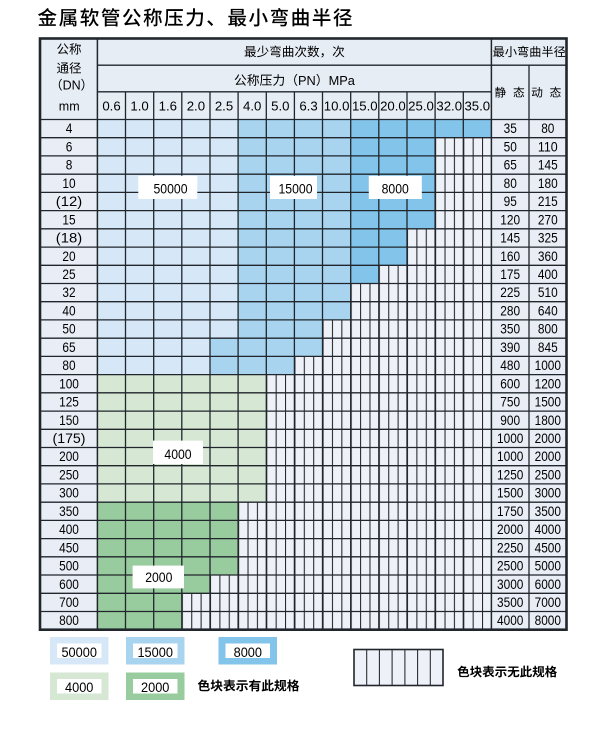 Image resolution: width=600 pixels, height=743 pixels. Describe the element at coordinates (224, 105) in the screenshot. I see `svg-text: 2.5` at that location.